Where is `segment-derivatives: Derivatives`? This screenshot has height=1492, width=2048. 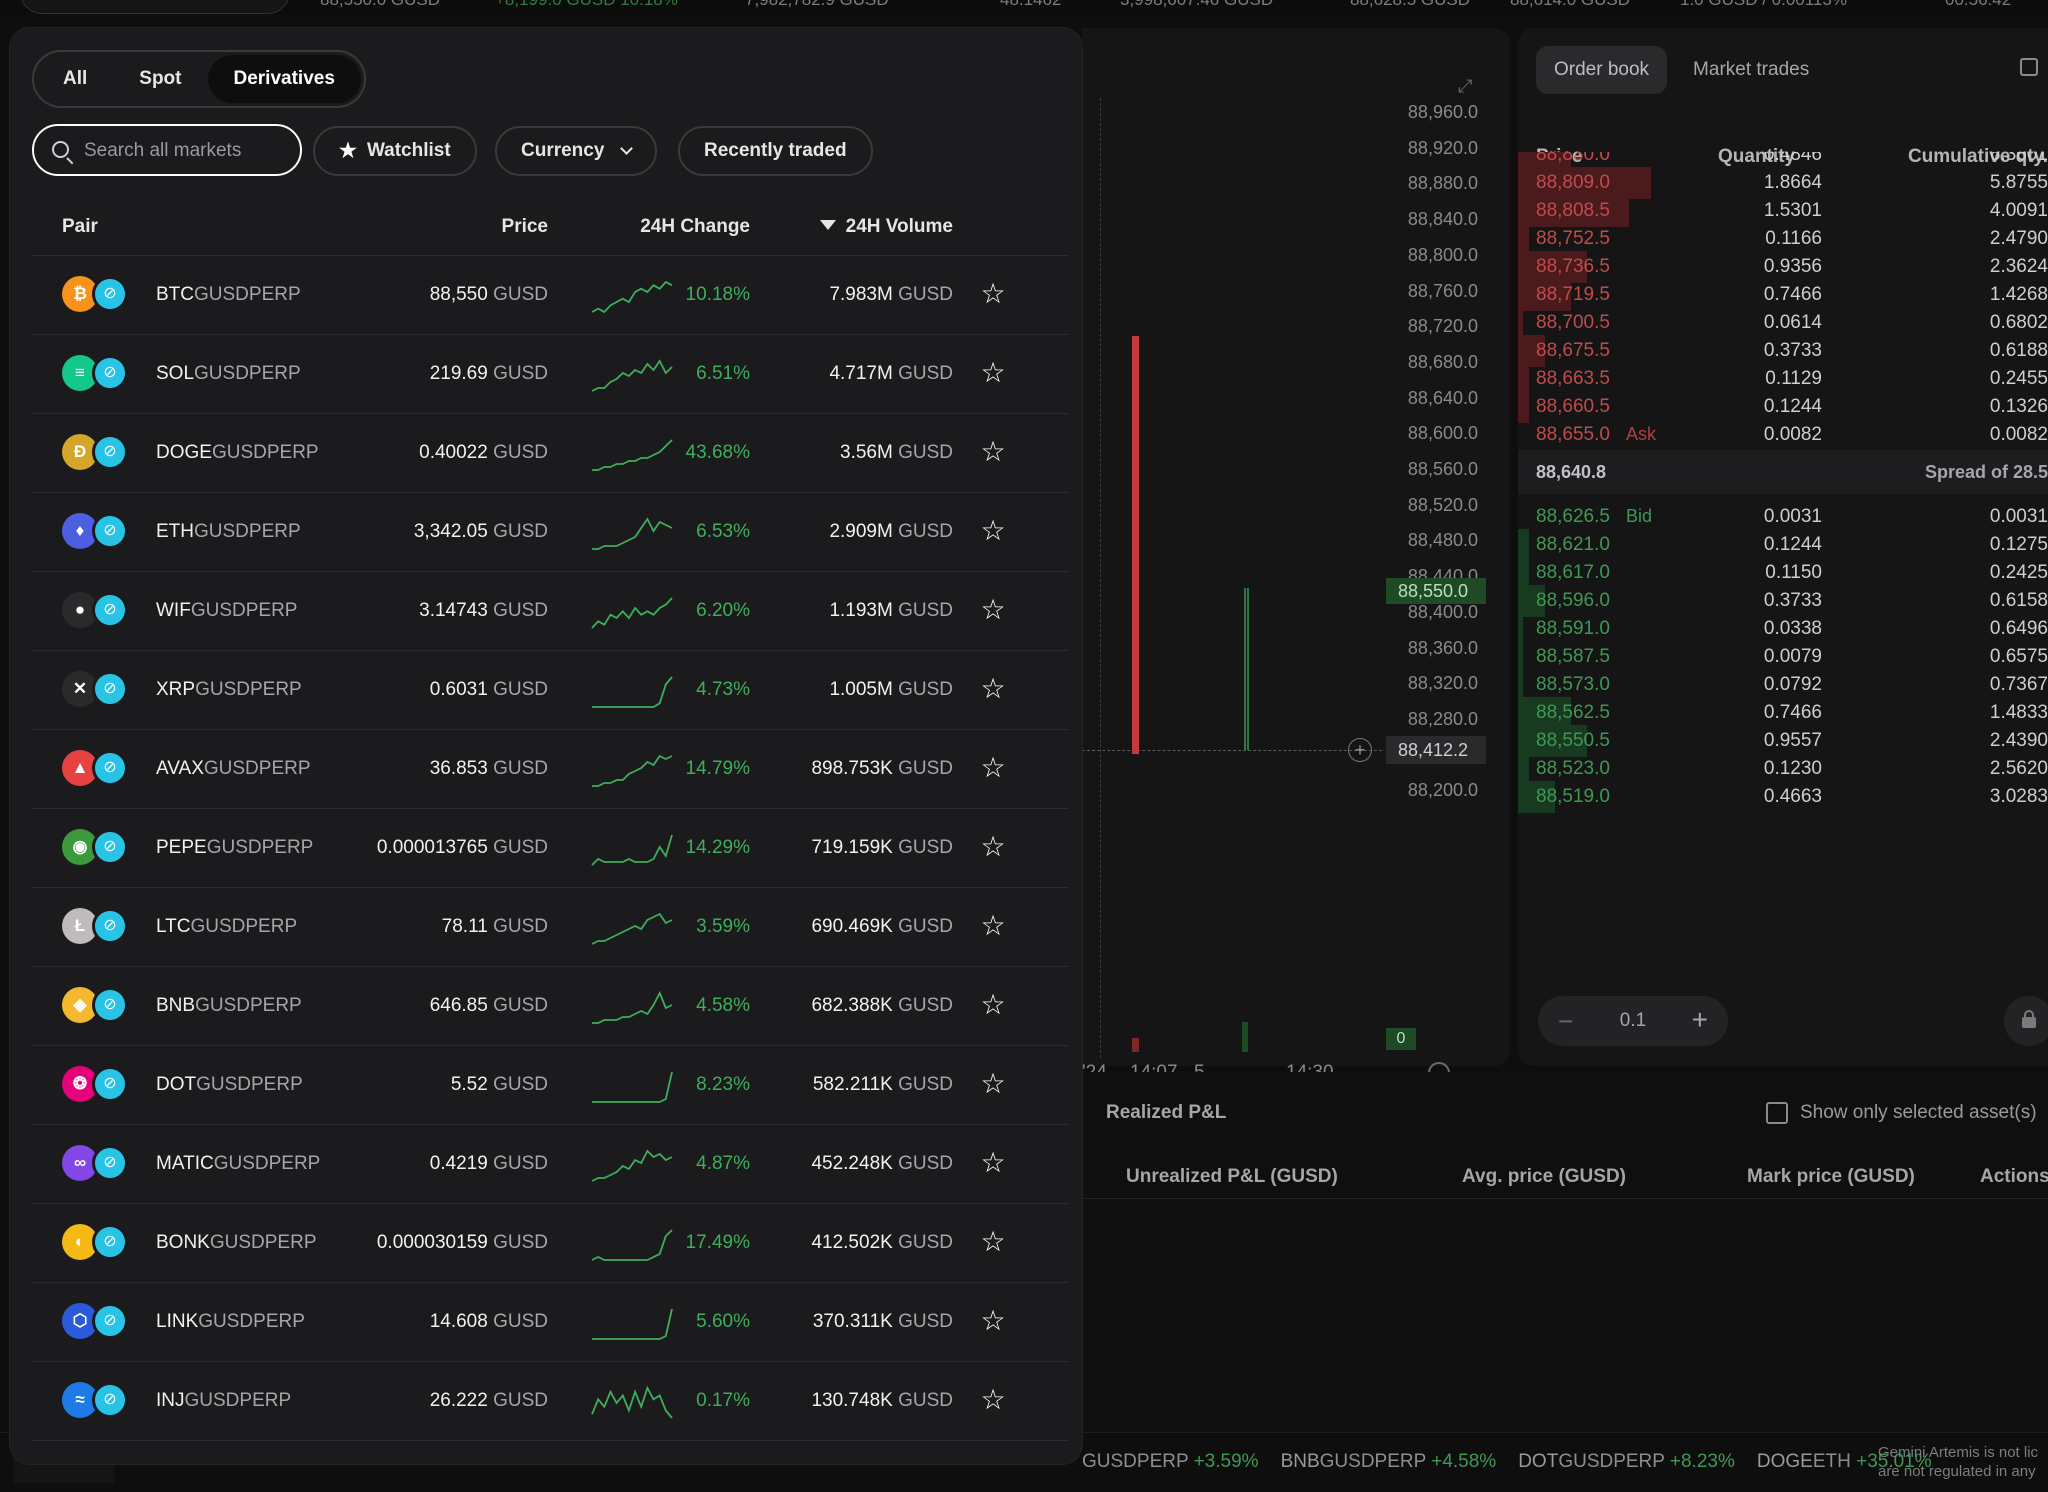
segment-derivatives: Derivatives is located at coordinates (284, 79).